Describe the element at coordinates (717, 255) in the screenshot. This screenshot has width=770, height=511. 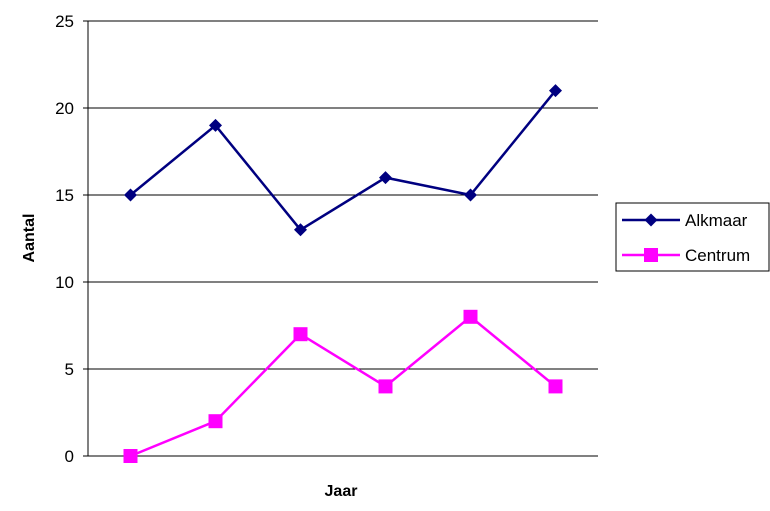
I see `legend-label-centrum: Centrum` at that location.